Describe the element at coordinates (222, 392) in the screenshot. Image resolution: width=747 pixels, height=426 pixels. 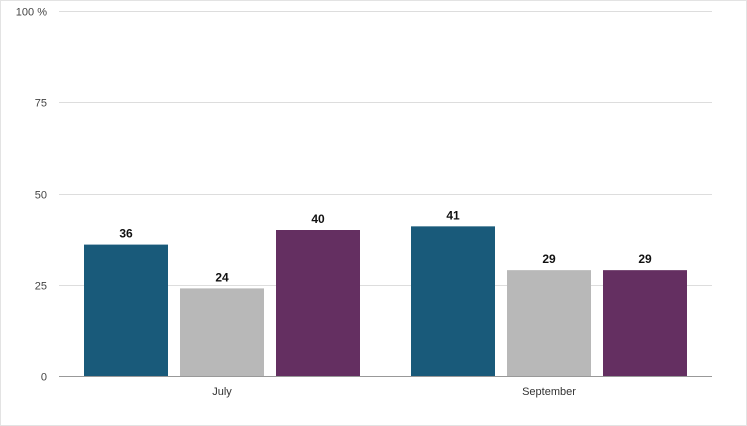
I see `x-category-label: July` at that location.